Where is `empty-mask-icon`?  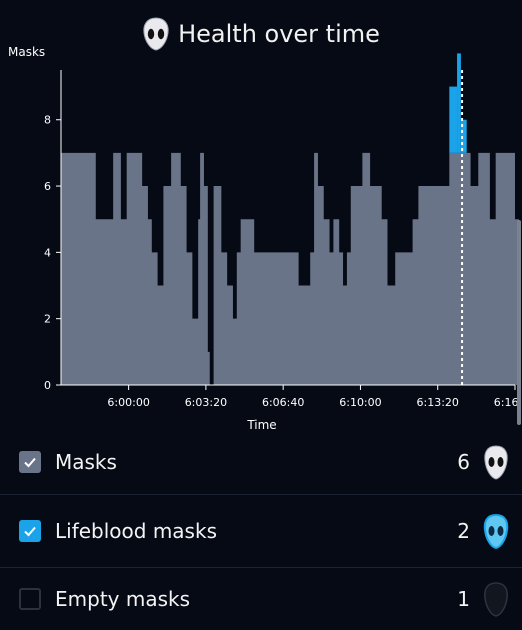
empty-mask-icon is located at coordinates (496, 599).